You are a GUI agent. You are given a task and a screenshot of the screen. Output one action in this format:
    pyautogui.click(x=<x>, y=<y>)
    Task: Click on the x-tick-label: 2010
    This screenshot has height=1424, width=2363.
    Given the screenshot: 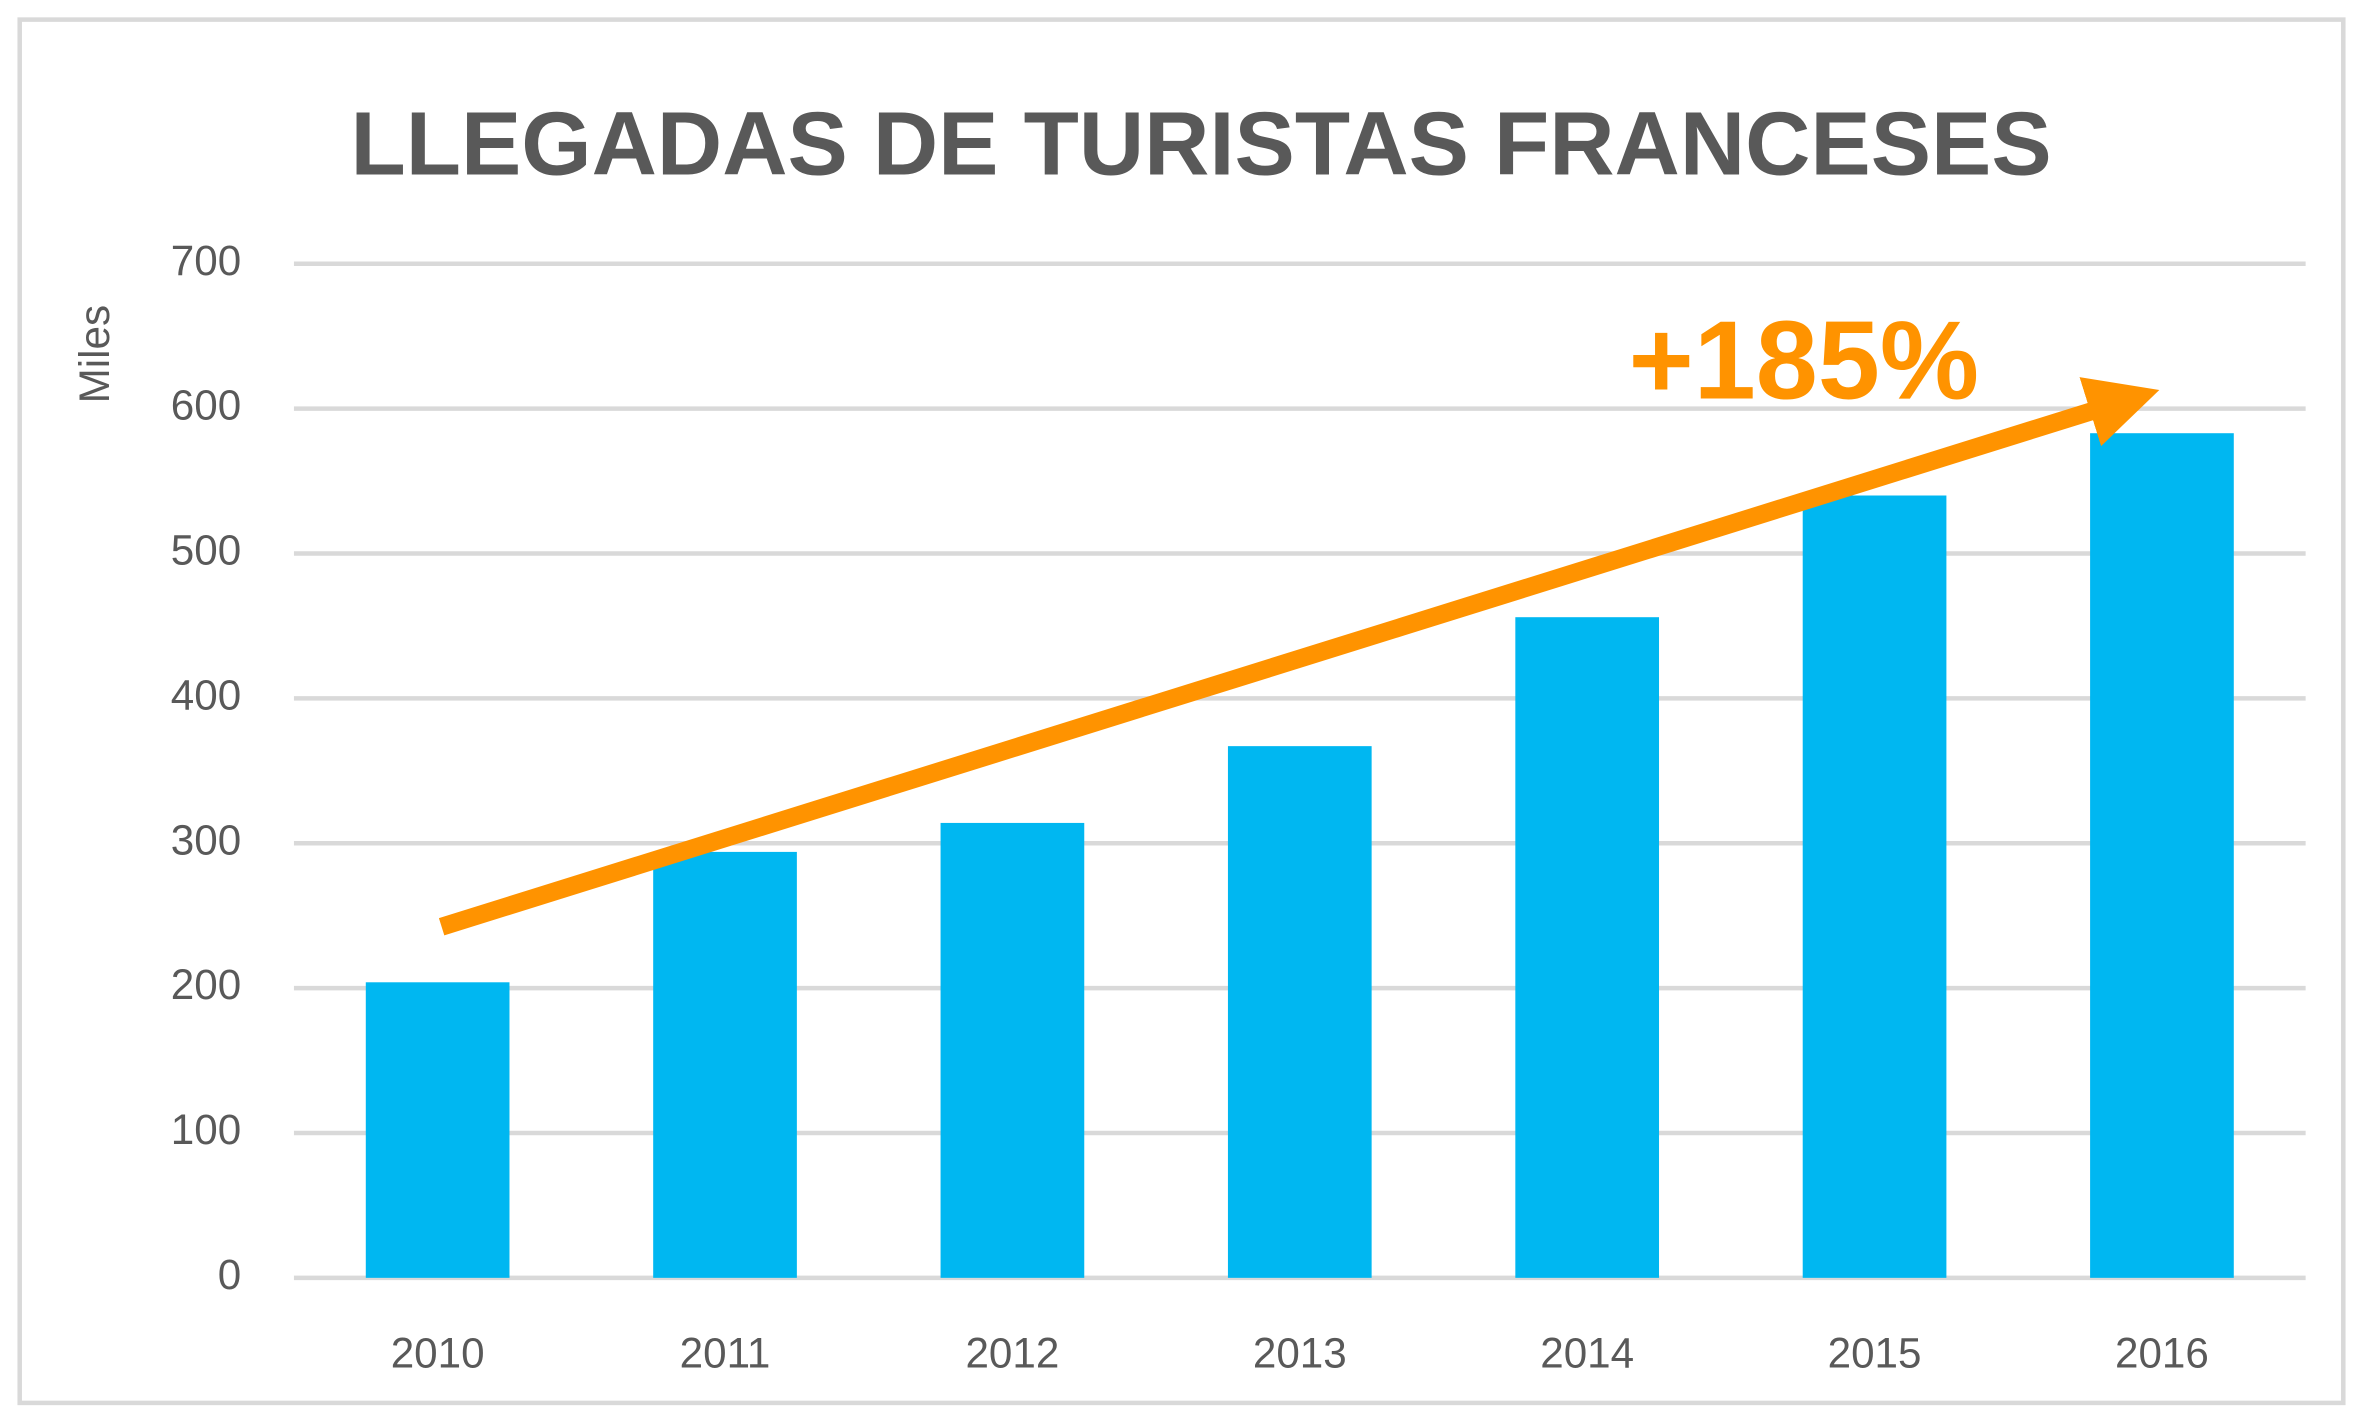 What is the action you would take?
    pyautogui.click(x=438, y=1352)
    